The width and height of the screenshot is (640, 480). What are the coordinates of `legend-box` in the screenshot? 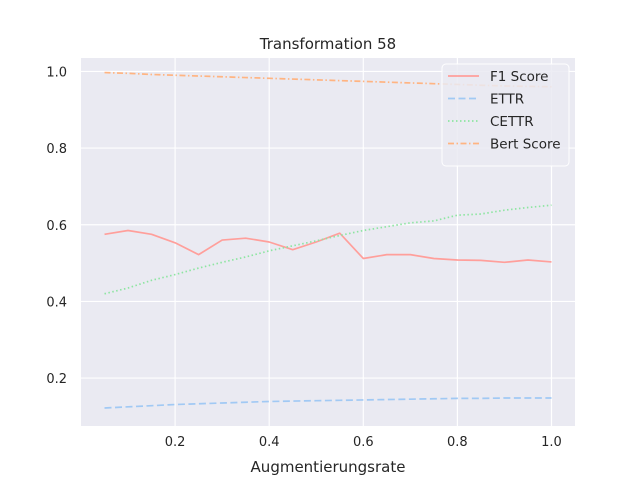 It's located at (505, 115).